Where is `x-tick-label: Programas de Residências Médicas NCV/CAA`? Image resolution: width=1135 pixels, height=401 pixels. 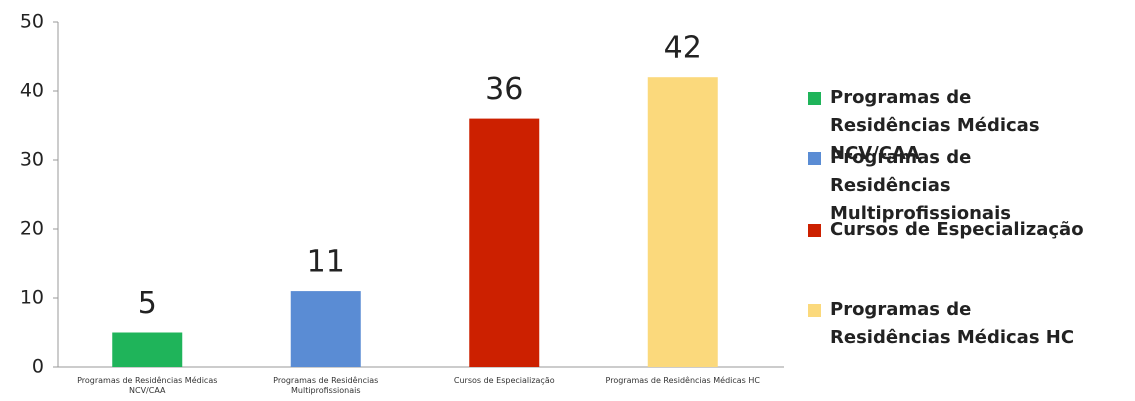 x-tick-label: Programas de Residências Médicas NCV/CAA is located at coordinates (147, 385).